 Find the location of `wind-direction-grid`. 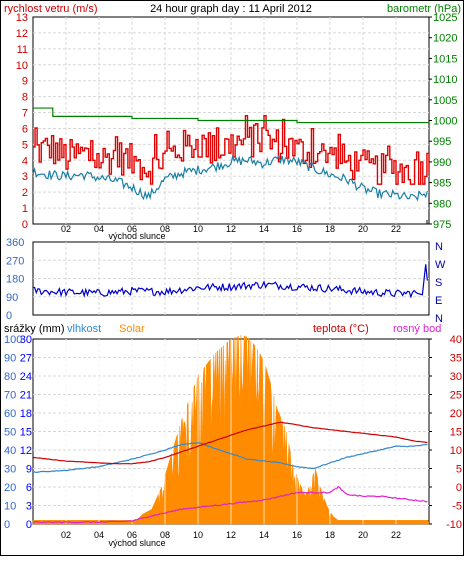

wind-direction-grid is located at coordinates (231, 278).